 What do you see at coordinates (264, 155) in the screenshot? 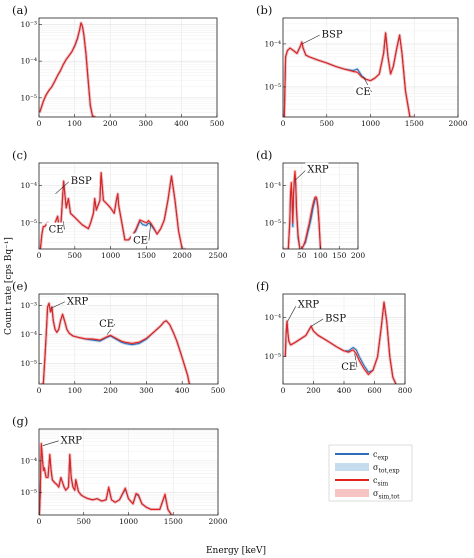
I see `panel-label: (d)` at bounding box center [264, 155].